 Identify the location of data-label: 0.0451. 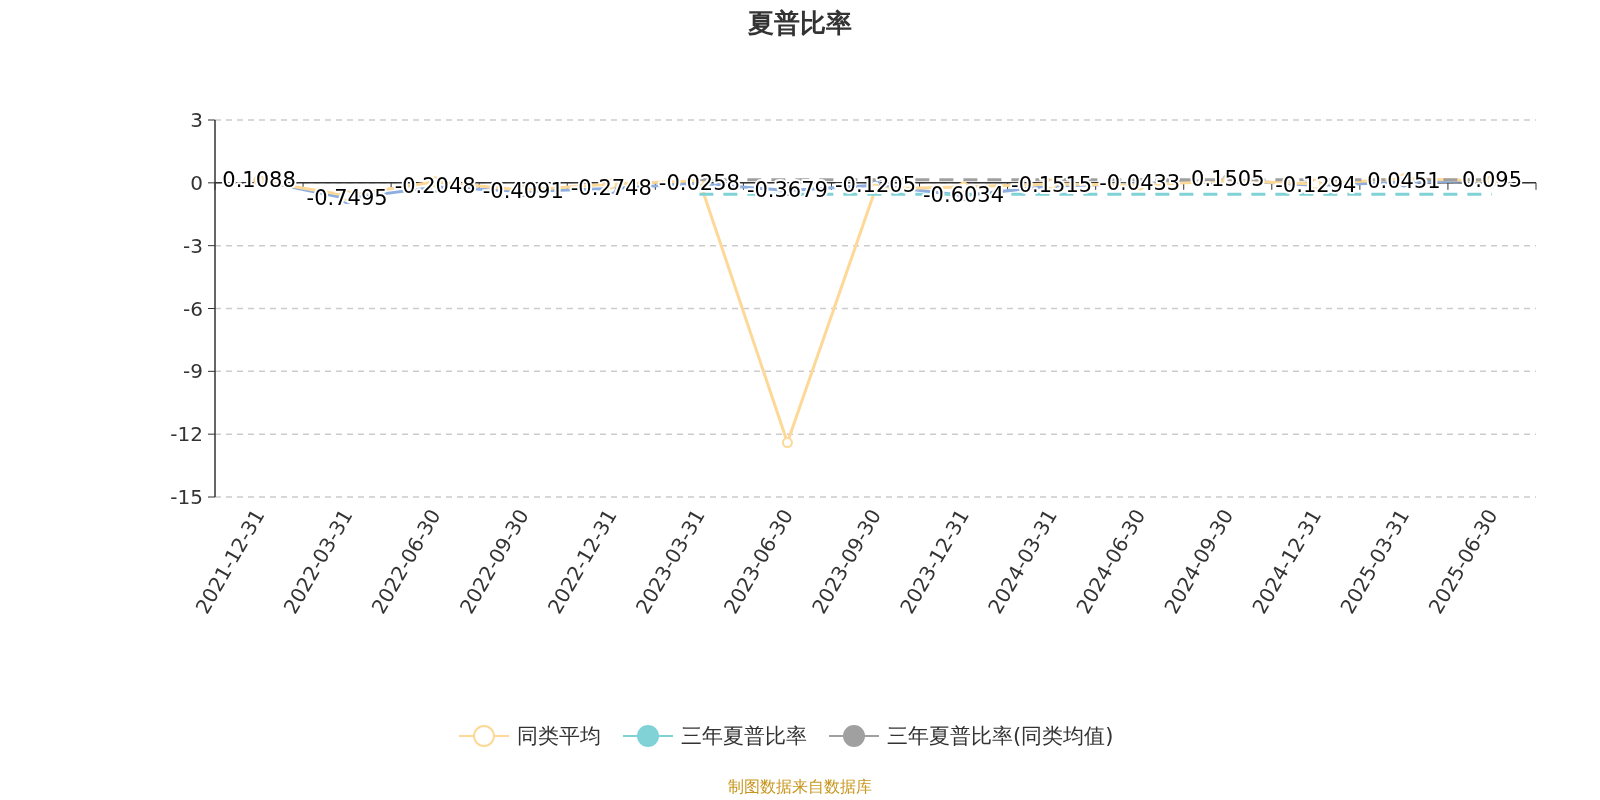
(1404, 181).